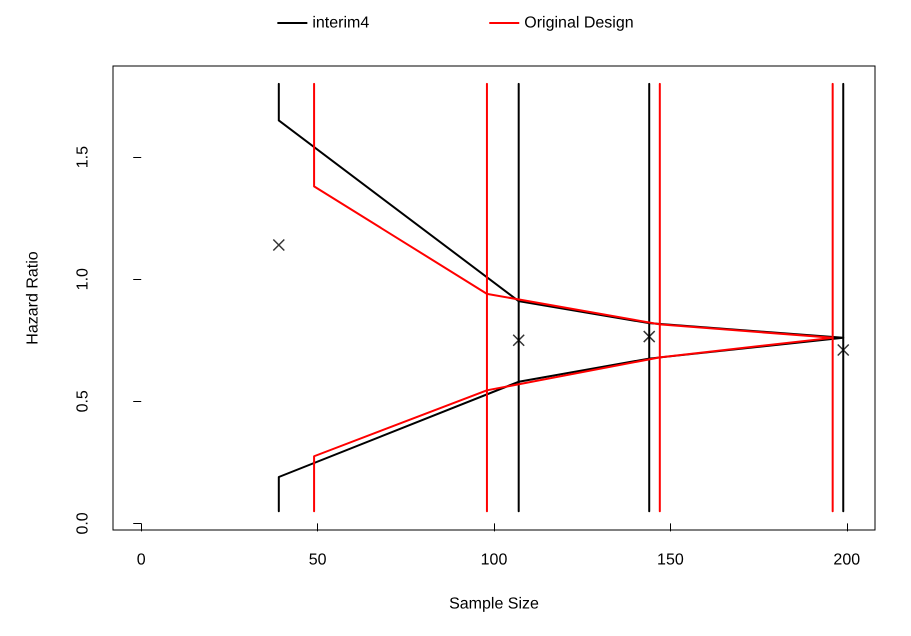  I want to click on legend-label: Original Design, so click(579, 23).